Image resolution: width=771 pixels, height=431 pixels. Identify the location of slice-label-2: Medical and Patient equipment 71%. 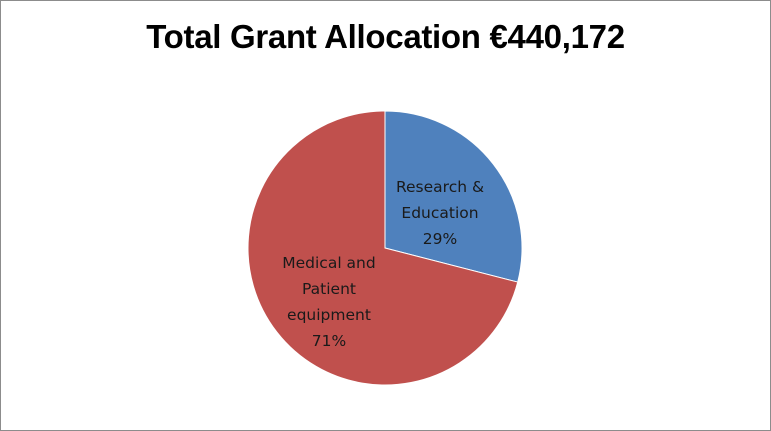
(328, 302).